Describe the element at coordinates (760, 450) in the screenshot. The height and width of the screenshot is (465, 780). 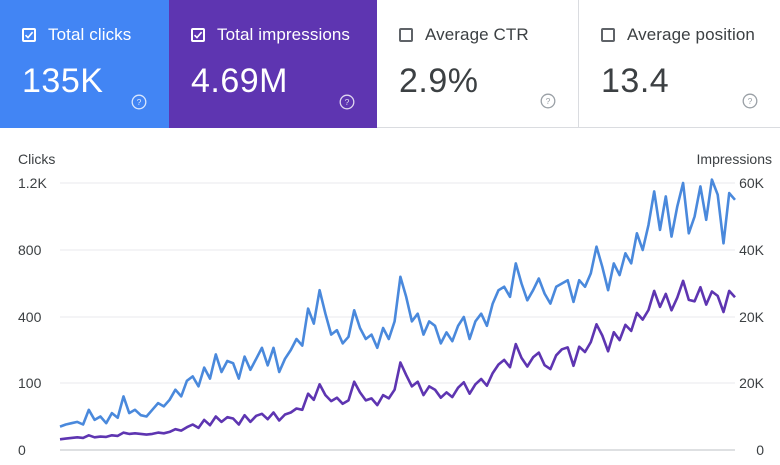
I see `right-tick-label: 0` at that location.